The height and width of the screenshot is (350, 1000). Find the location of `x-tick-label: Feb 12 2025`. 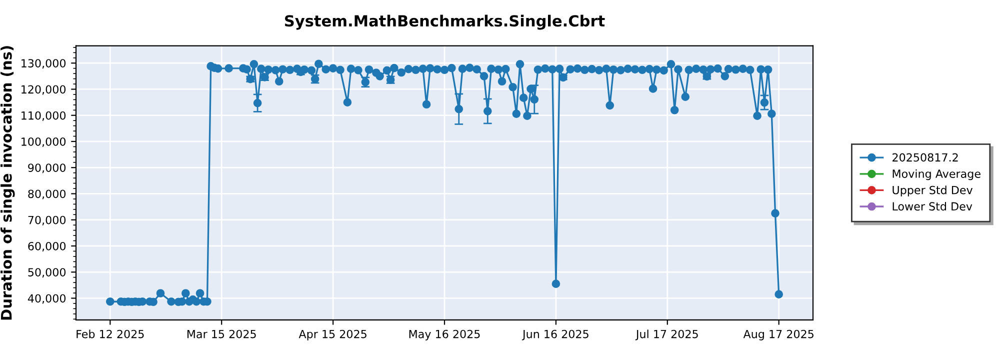

x-tick-label: Feb 12 2025 is located at coordinates (110, 334).